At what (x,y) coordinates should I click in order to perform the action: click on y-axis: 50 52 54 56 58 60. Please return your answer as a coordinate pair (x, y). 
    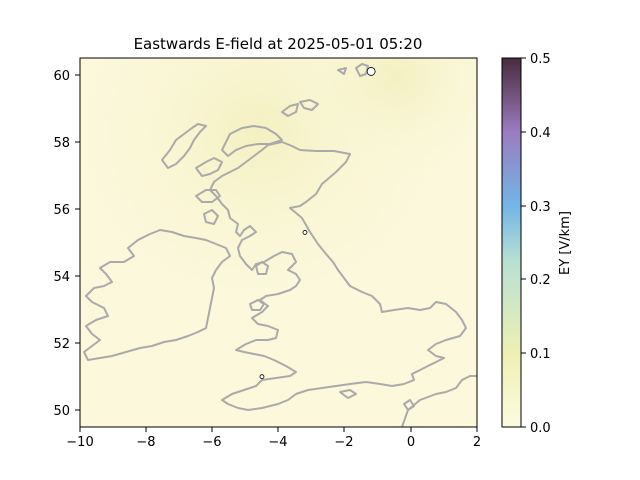
    Looking at the image, I should click on (66, 244).